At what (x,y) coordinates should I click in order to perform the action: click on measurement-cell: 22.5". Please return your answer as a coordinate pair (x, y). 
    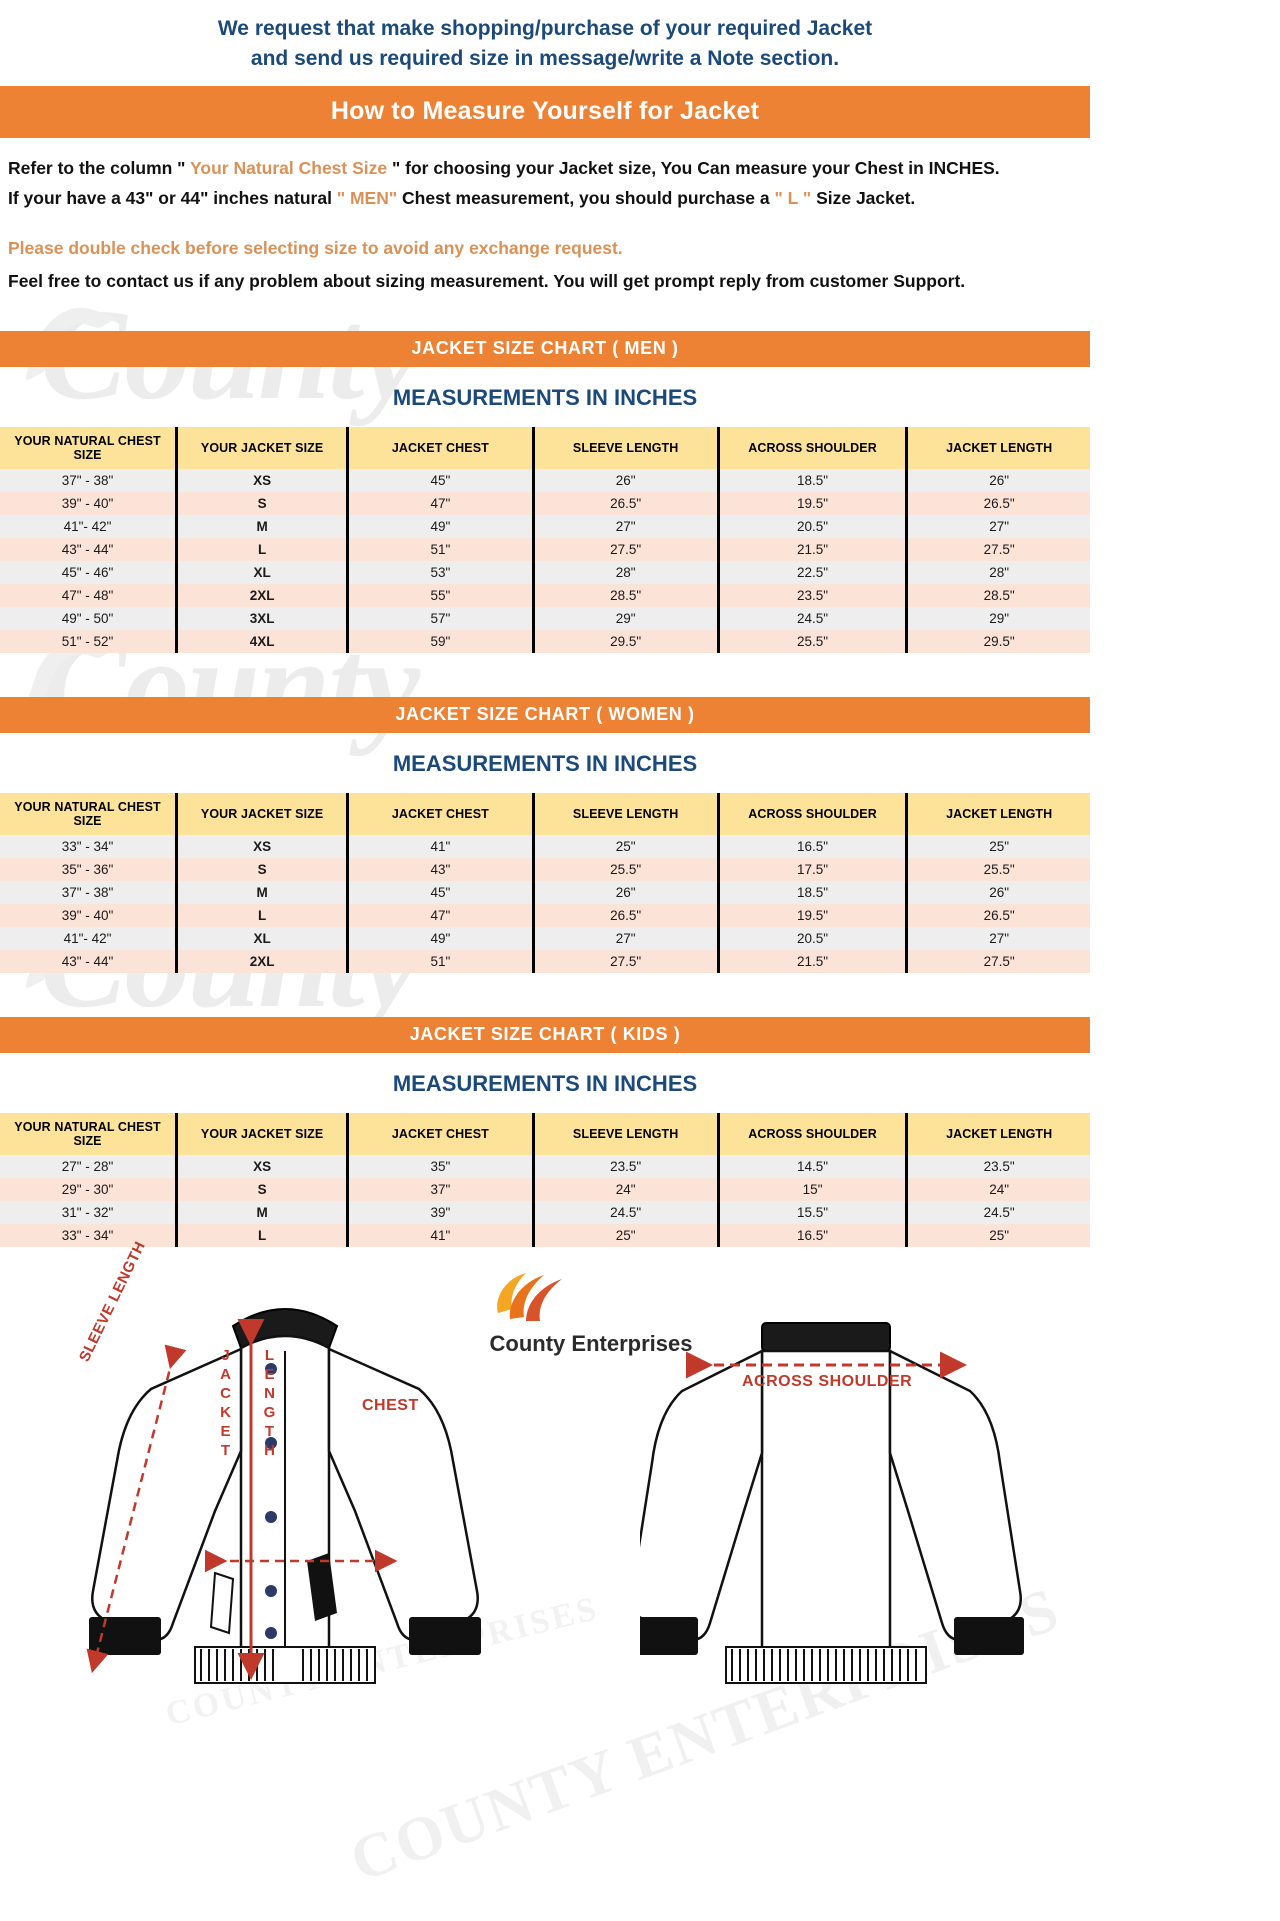
    Looking at the image, I should click on (813, 573).